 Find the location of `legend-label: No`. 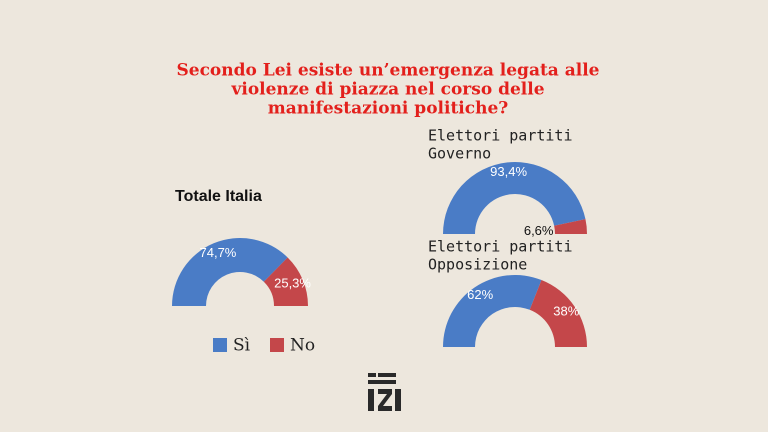

legend-label: No is located at coordinates (302, 346).